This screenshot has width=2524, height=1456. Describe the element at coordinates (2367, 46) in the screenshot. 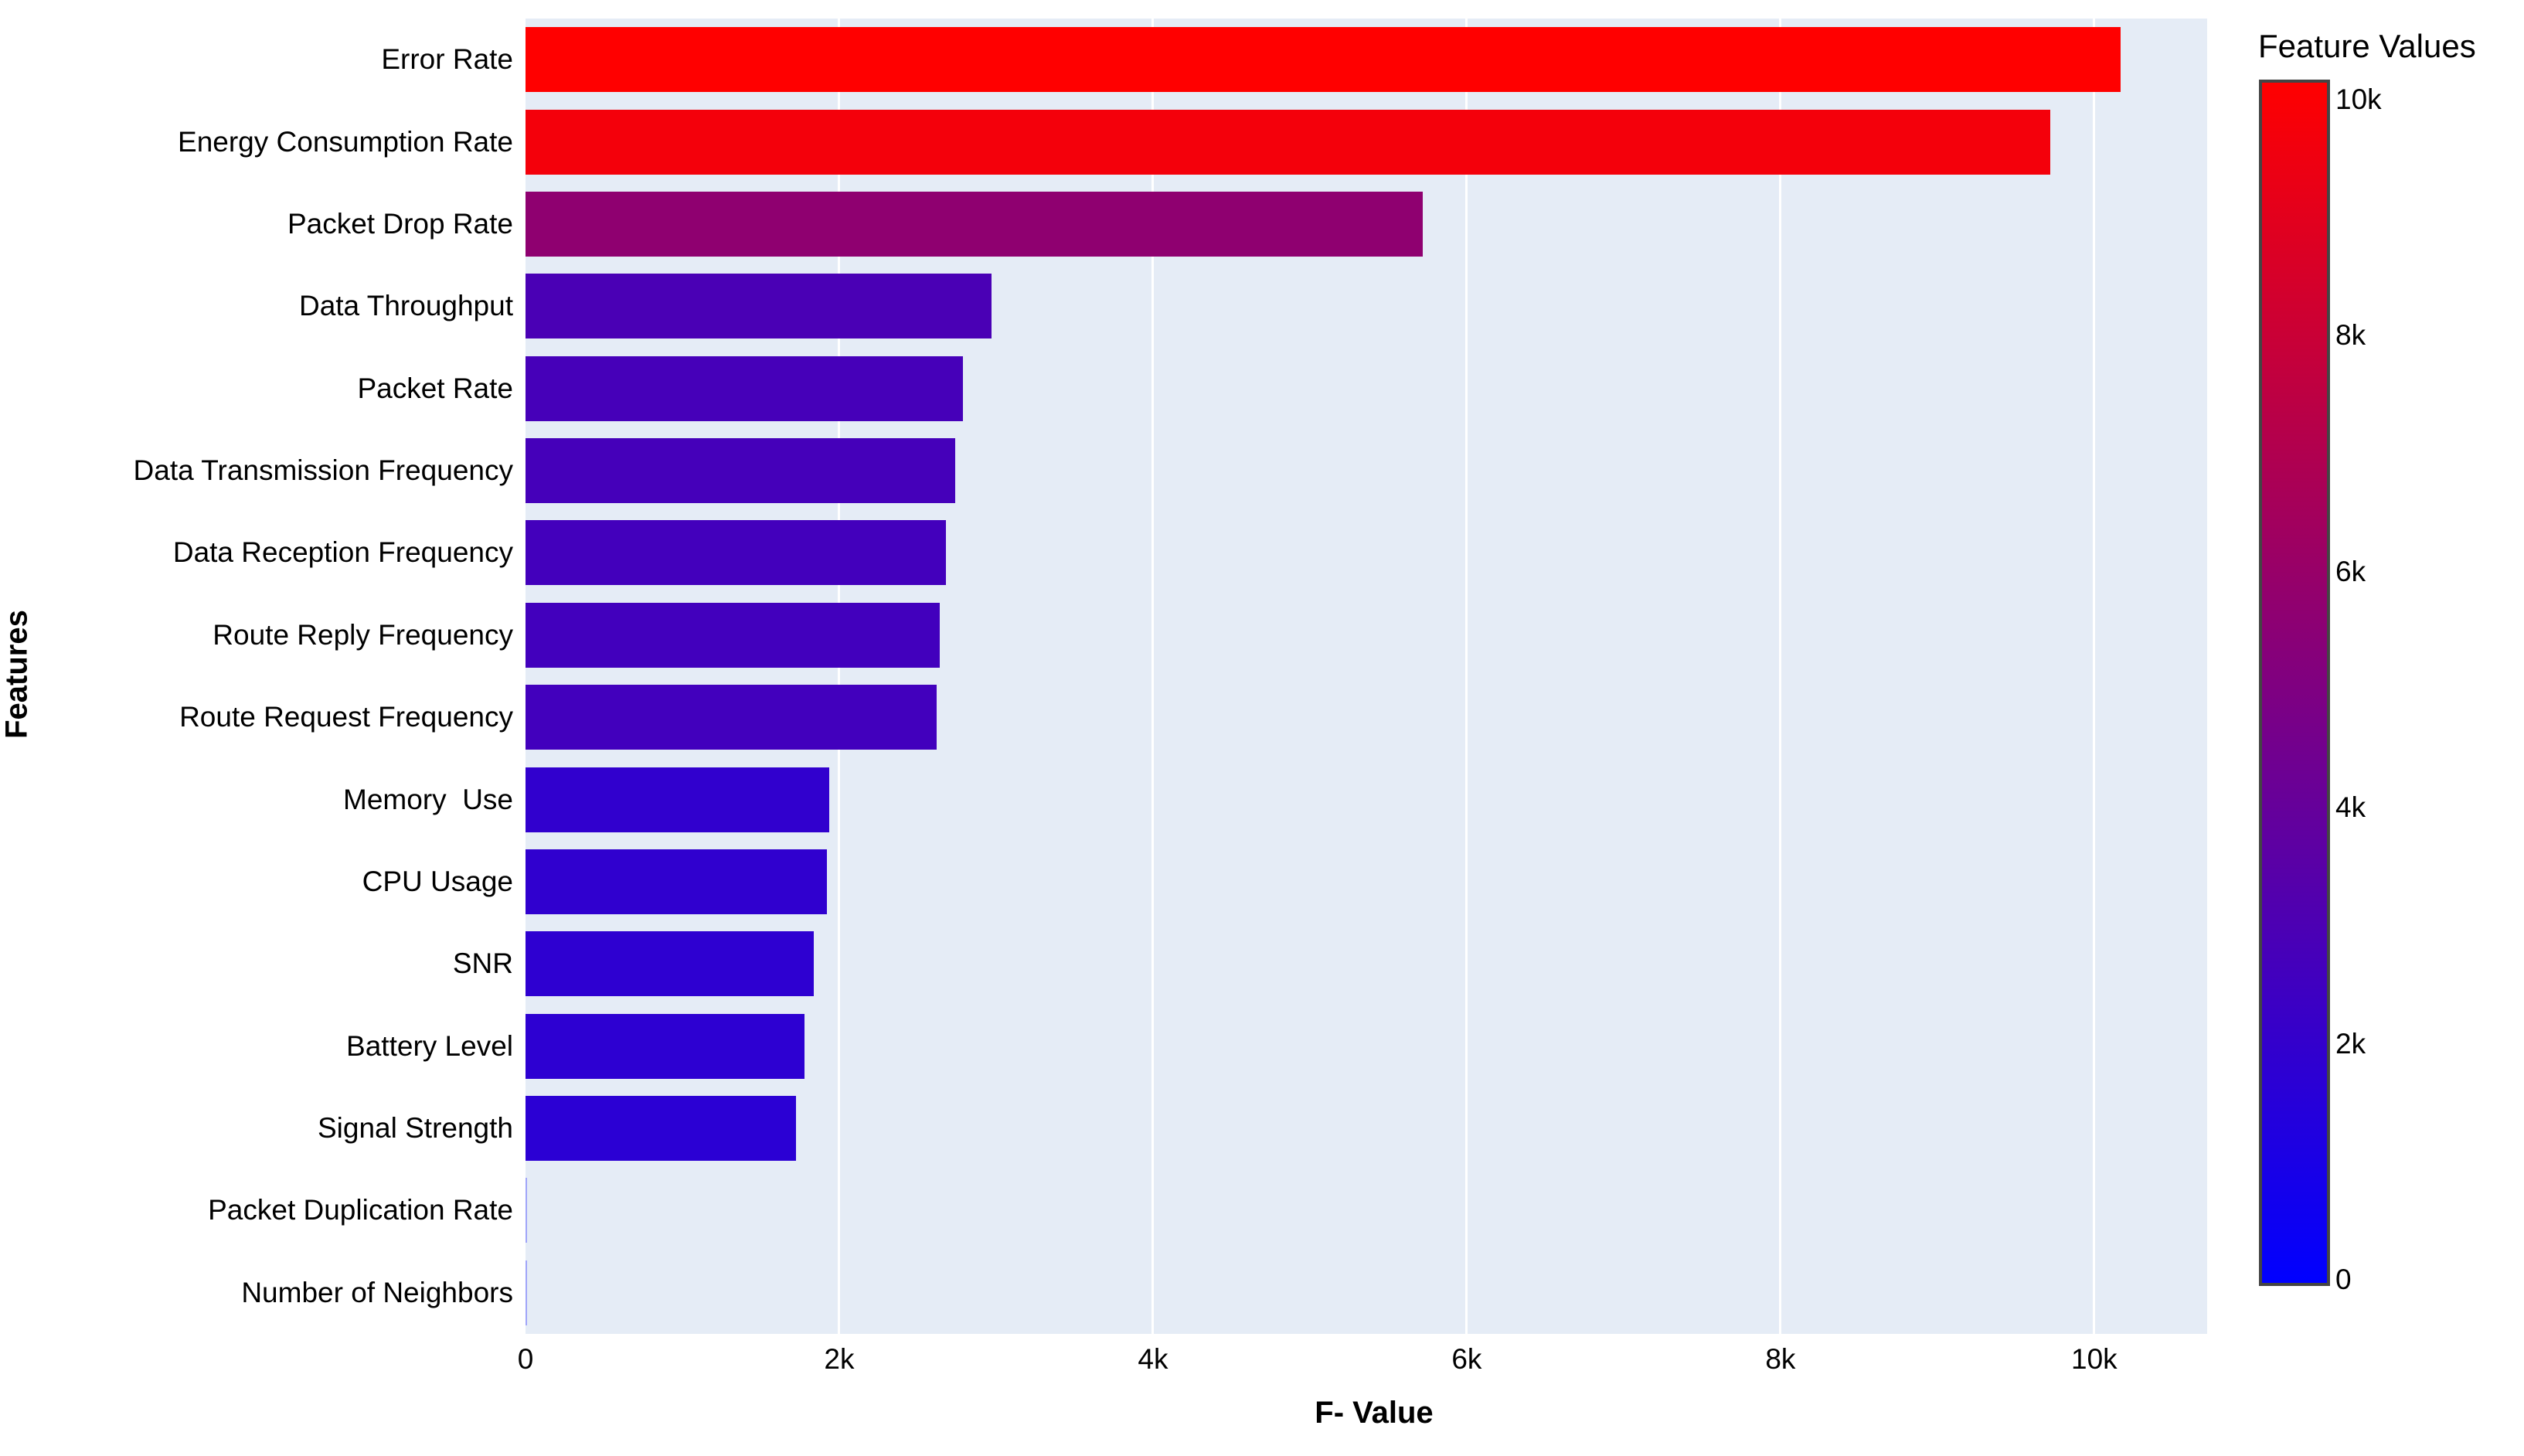

I see `colorbar-title: Feature Values` at that location.